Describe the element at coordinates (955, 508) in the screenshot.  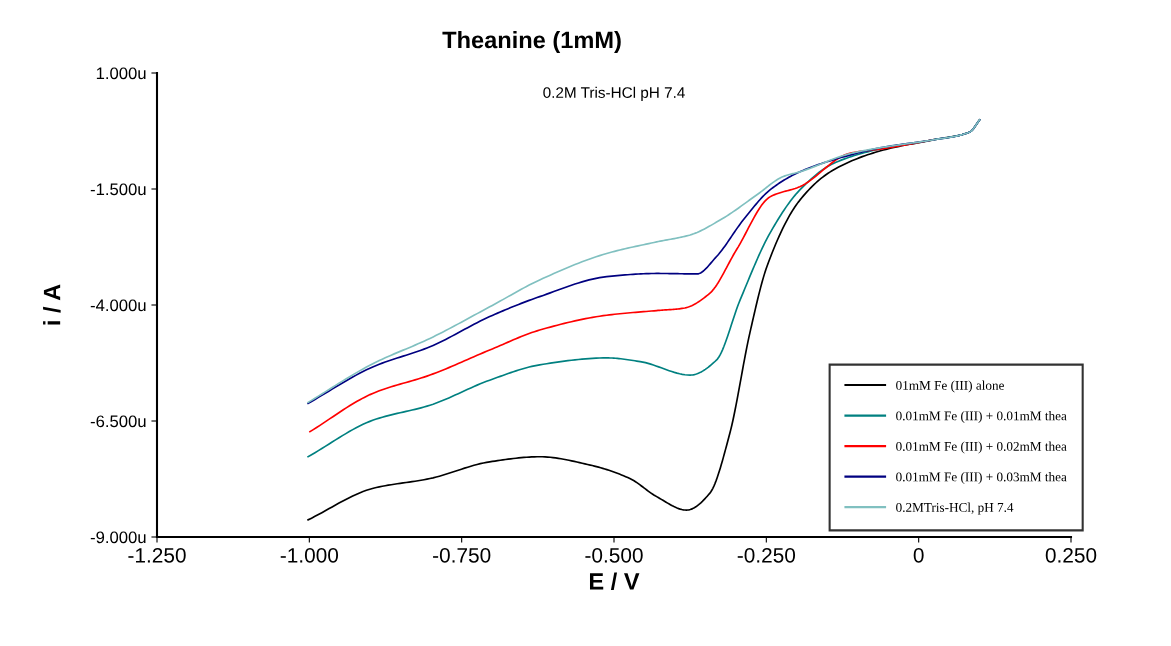
I see `legend-label: 0.2MTris-HCl, pH 7.4` at that location.